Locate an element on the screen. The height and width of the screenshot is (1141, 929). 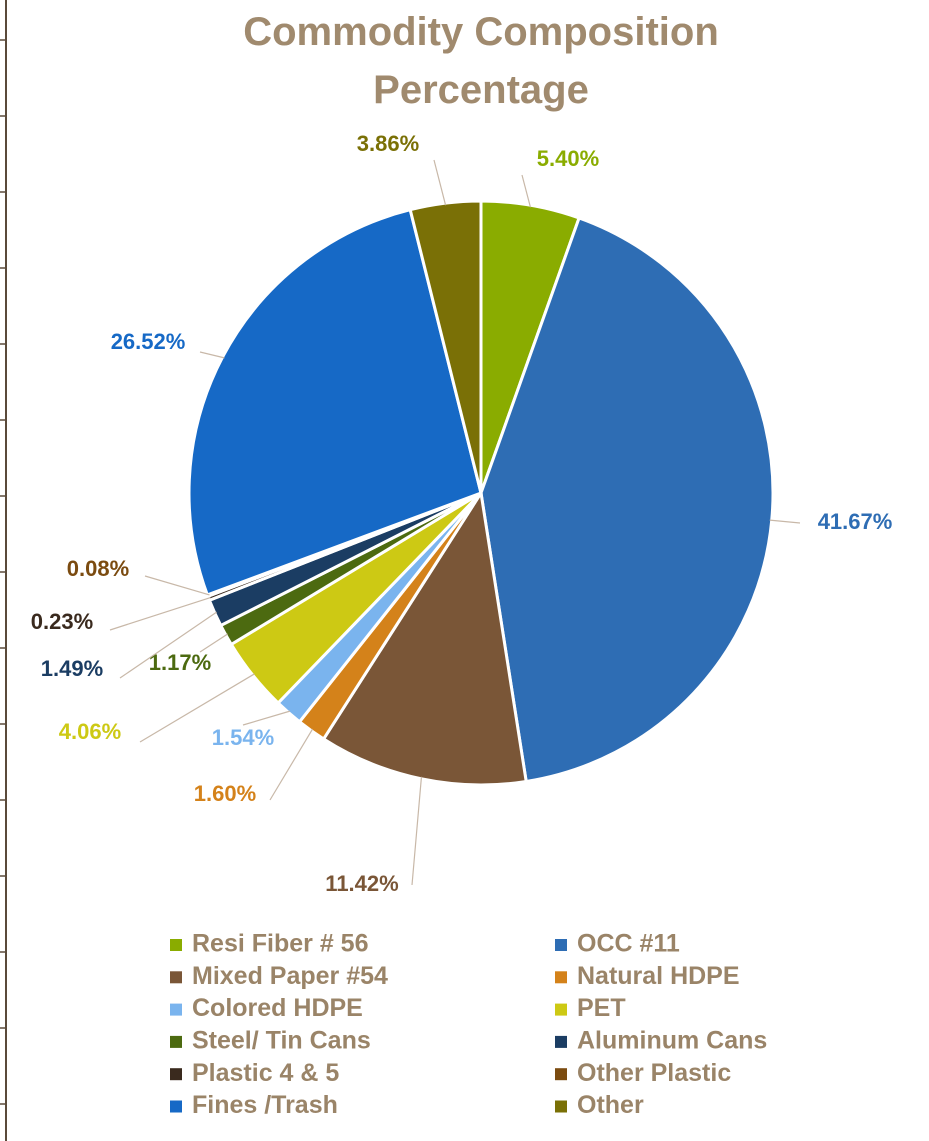
legend-label: PET is located at coordinates (601, 1008).